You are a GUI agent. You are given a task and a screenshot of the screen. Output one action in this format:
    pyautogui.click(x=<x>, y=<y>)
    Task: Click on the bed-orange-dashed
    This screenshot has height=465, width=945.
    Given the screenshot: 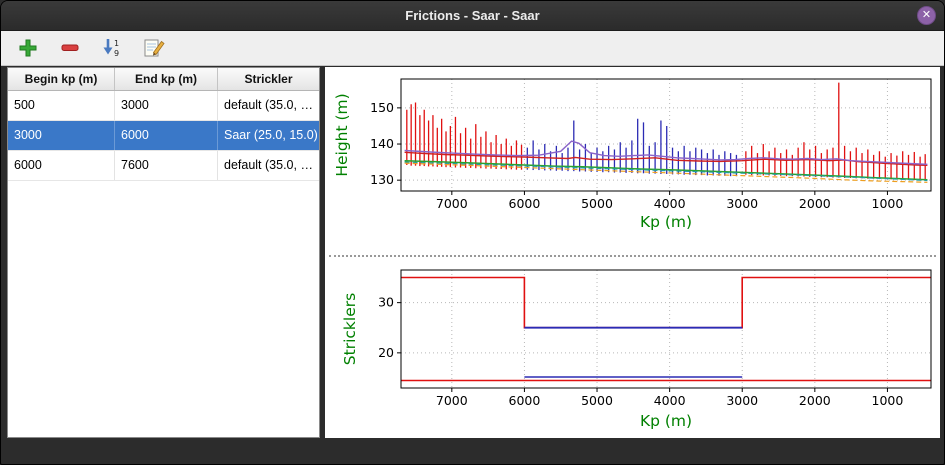 What is the action you would take?
    pyautogui.click(x=666, y=172)
    